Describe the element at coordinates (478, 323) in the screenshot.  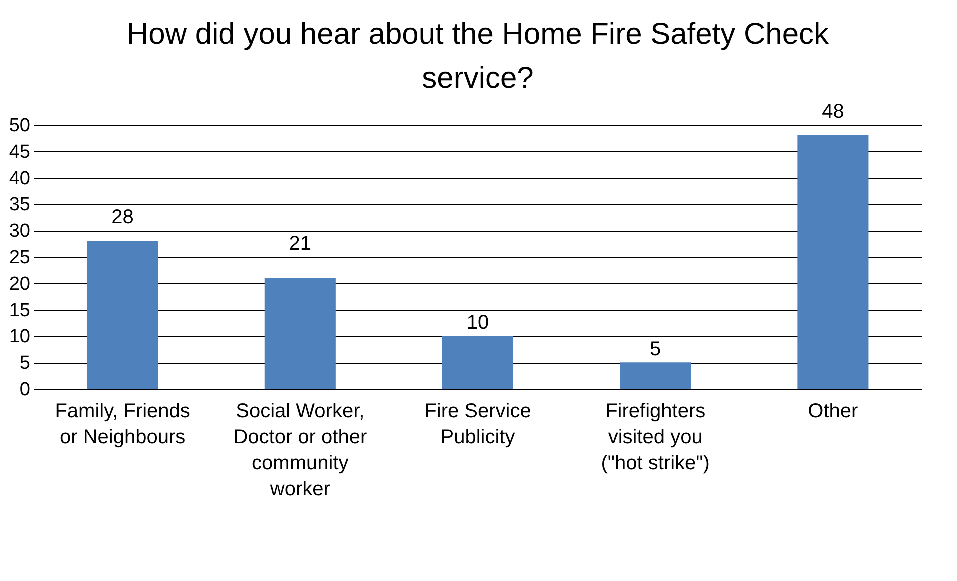
I see `data-label: 10` at that location.